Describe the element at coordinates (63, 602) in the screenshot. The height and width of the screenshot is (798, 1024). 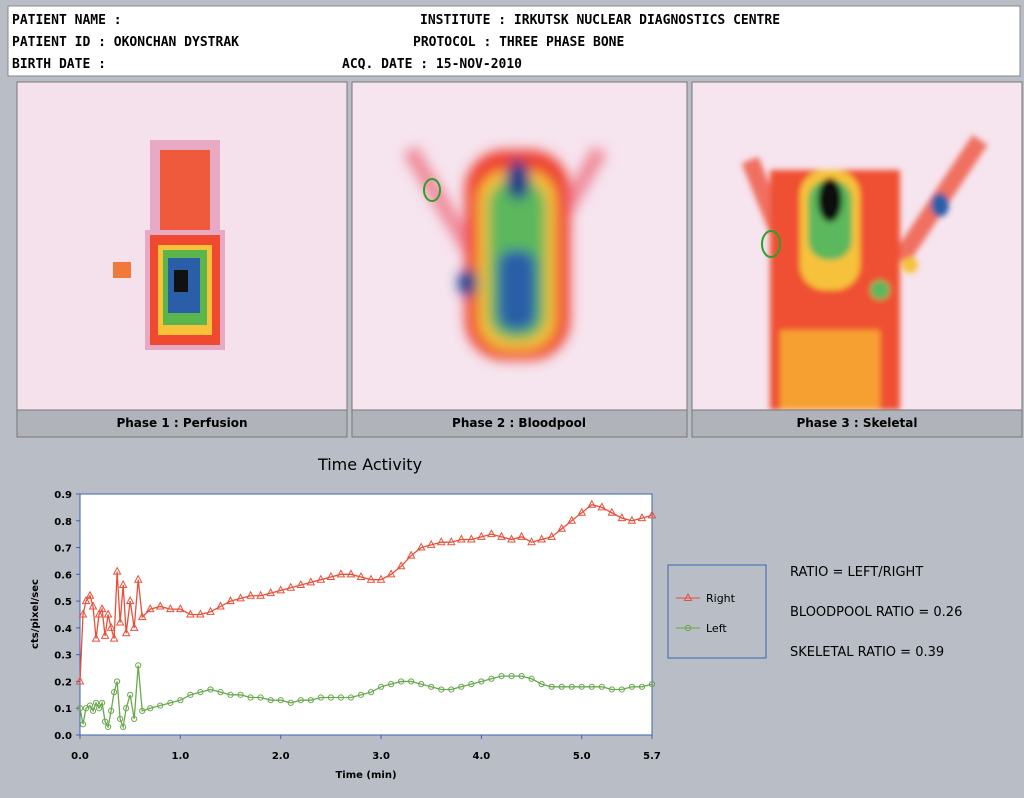
I see `y-tick-label: 0.5` at that location.